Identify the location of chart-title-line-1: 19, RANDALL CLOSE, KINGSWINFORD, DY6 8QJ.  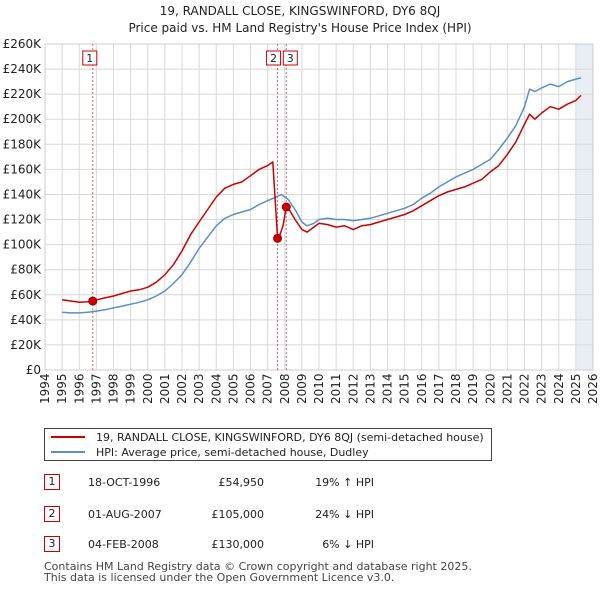
(300, 11).